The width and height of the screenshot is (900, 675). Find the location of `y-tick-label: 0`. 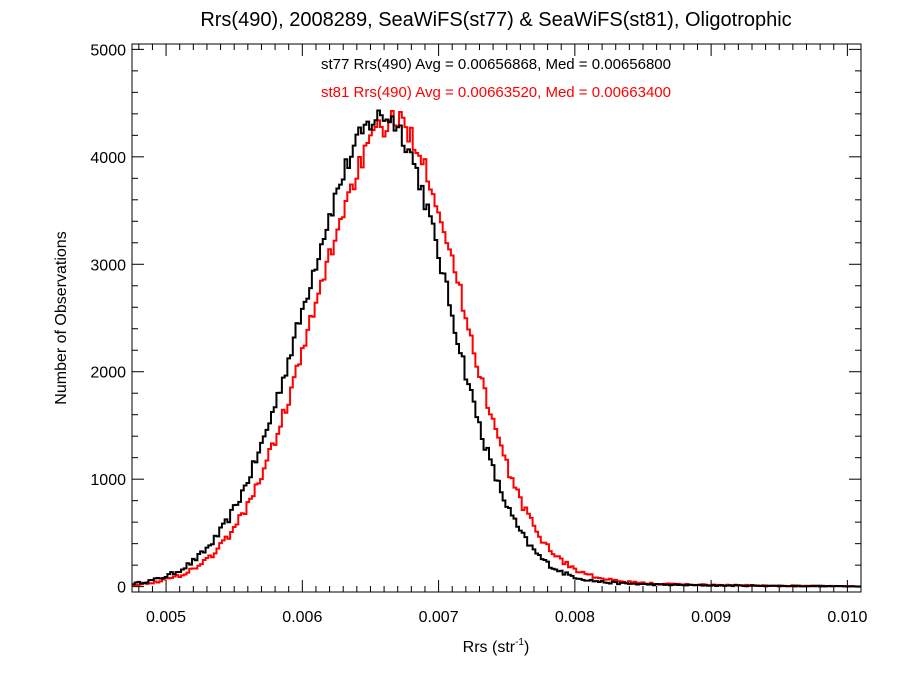

y-tick-label: 0 is located at coordinates (121, 588).